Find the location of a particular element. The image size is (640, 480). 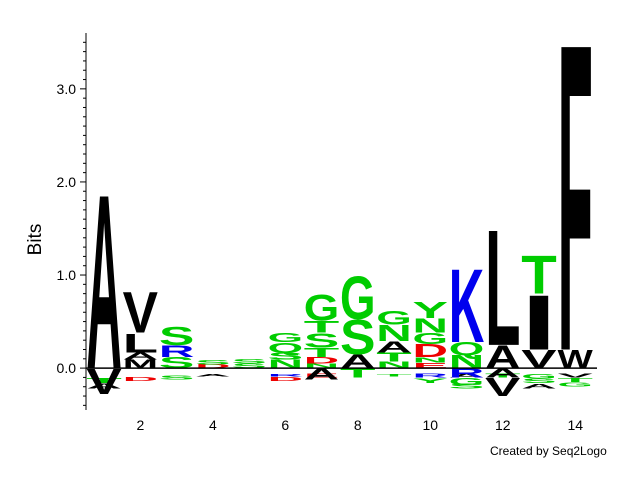

y-tick-label: 0.0 is located at coordinates (67, 368).